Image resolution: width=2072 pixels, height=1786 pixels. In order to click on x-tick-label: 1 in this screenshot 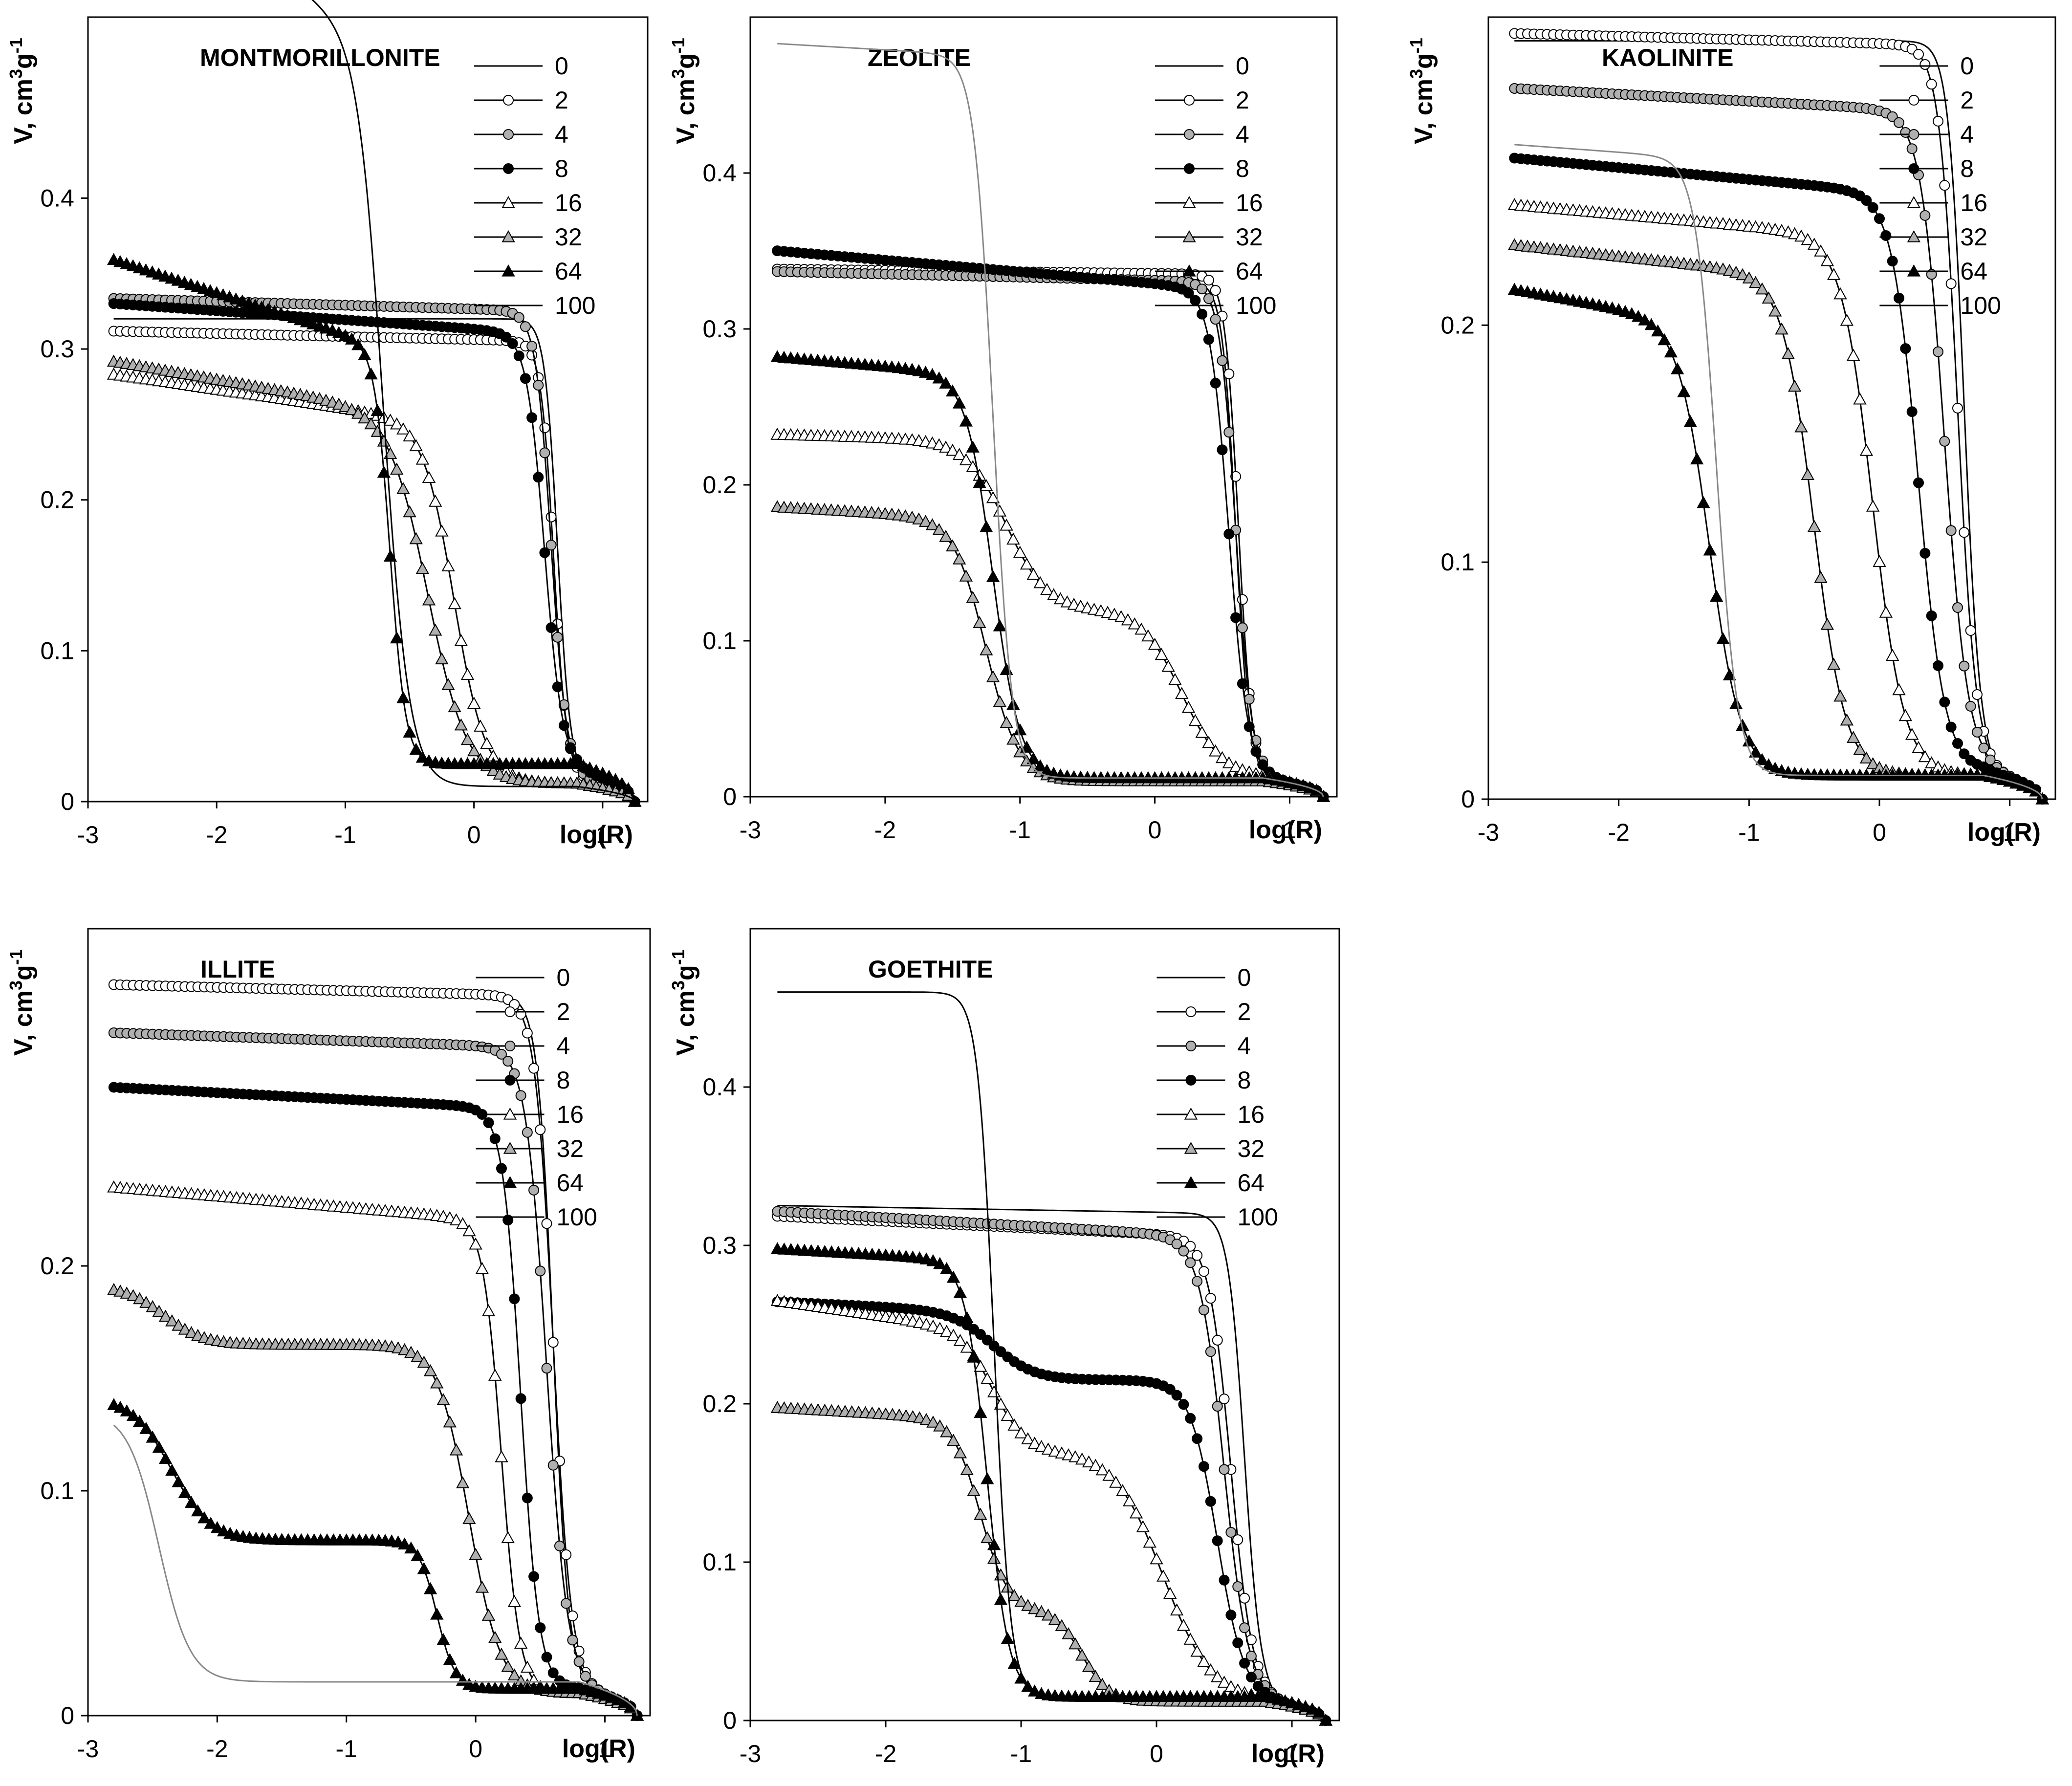, I will do `click(1292, 1753)`.